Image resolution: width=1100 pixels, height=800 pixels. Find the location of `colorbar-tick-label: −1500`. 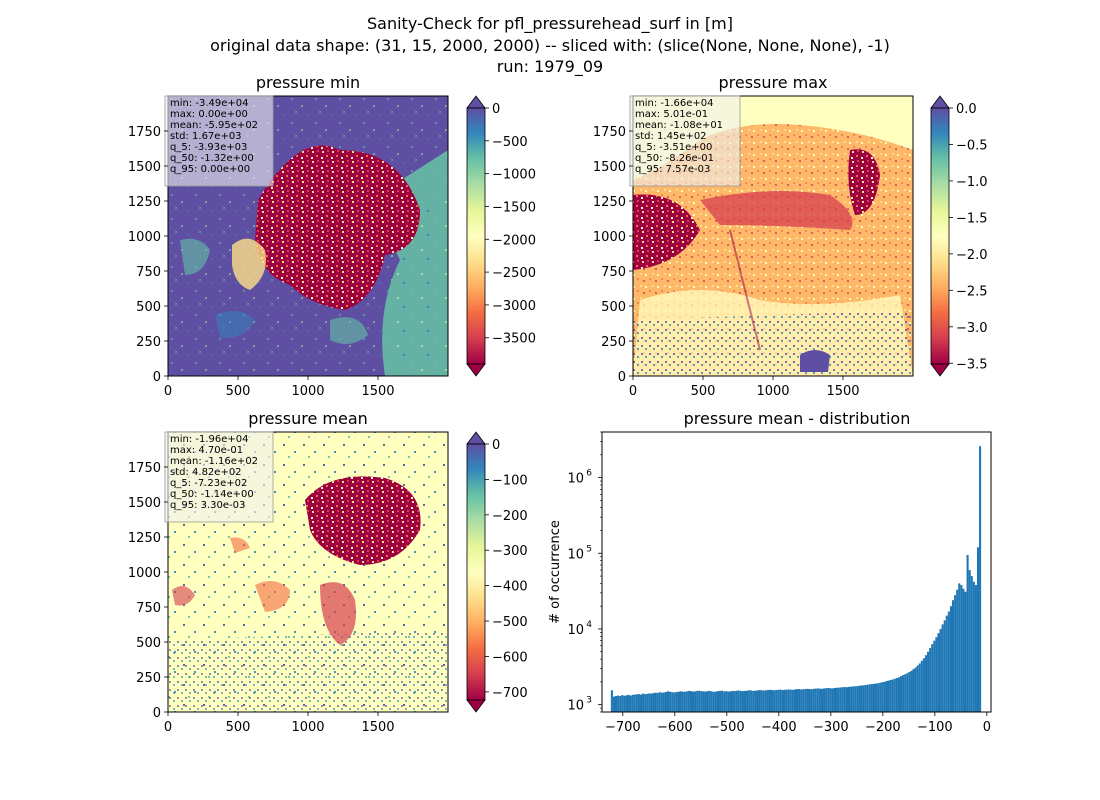

colorbar-tick-label: −1500 is located at coordinates (514, 207).